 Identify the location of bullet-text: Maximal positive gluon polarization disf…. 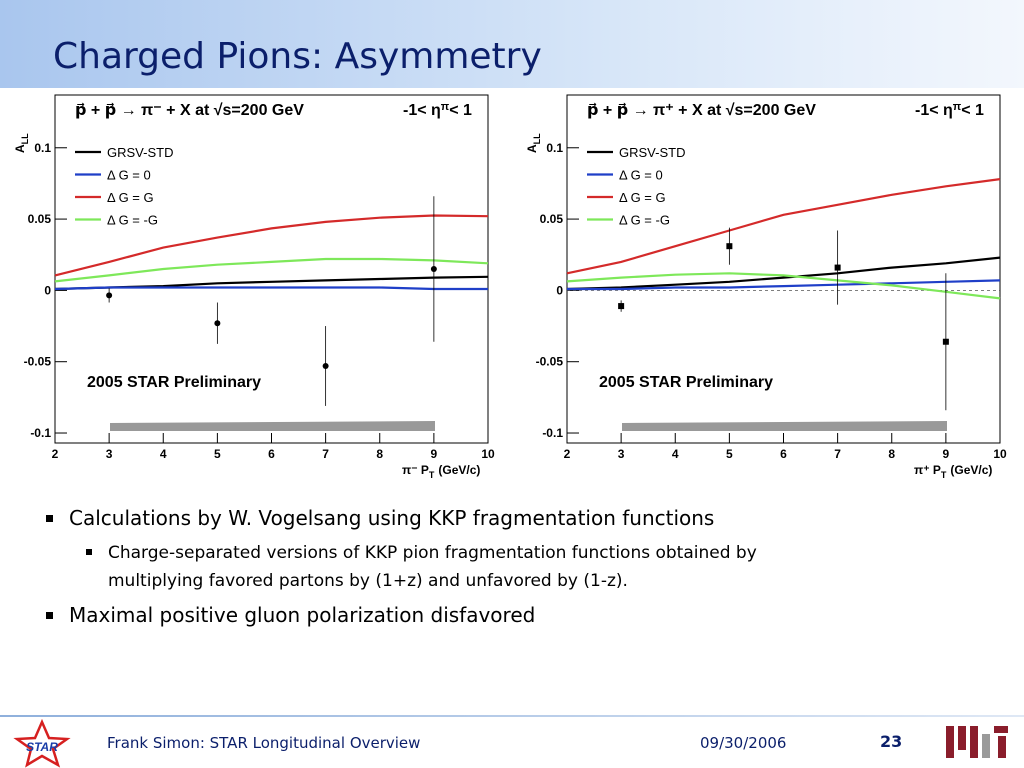
(302, 615).